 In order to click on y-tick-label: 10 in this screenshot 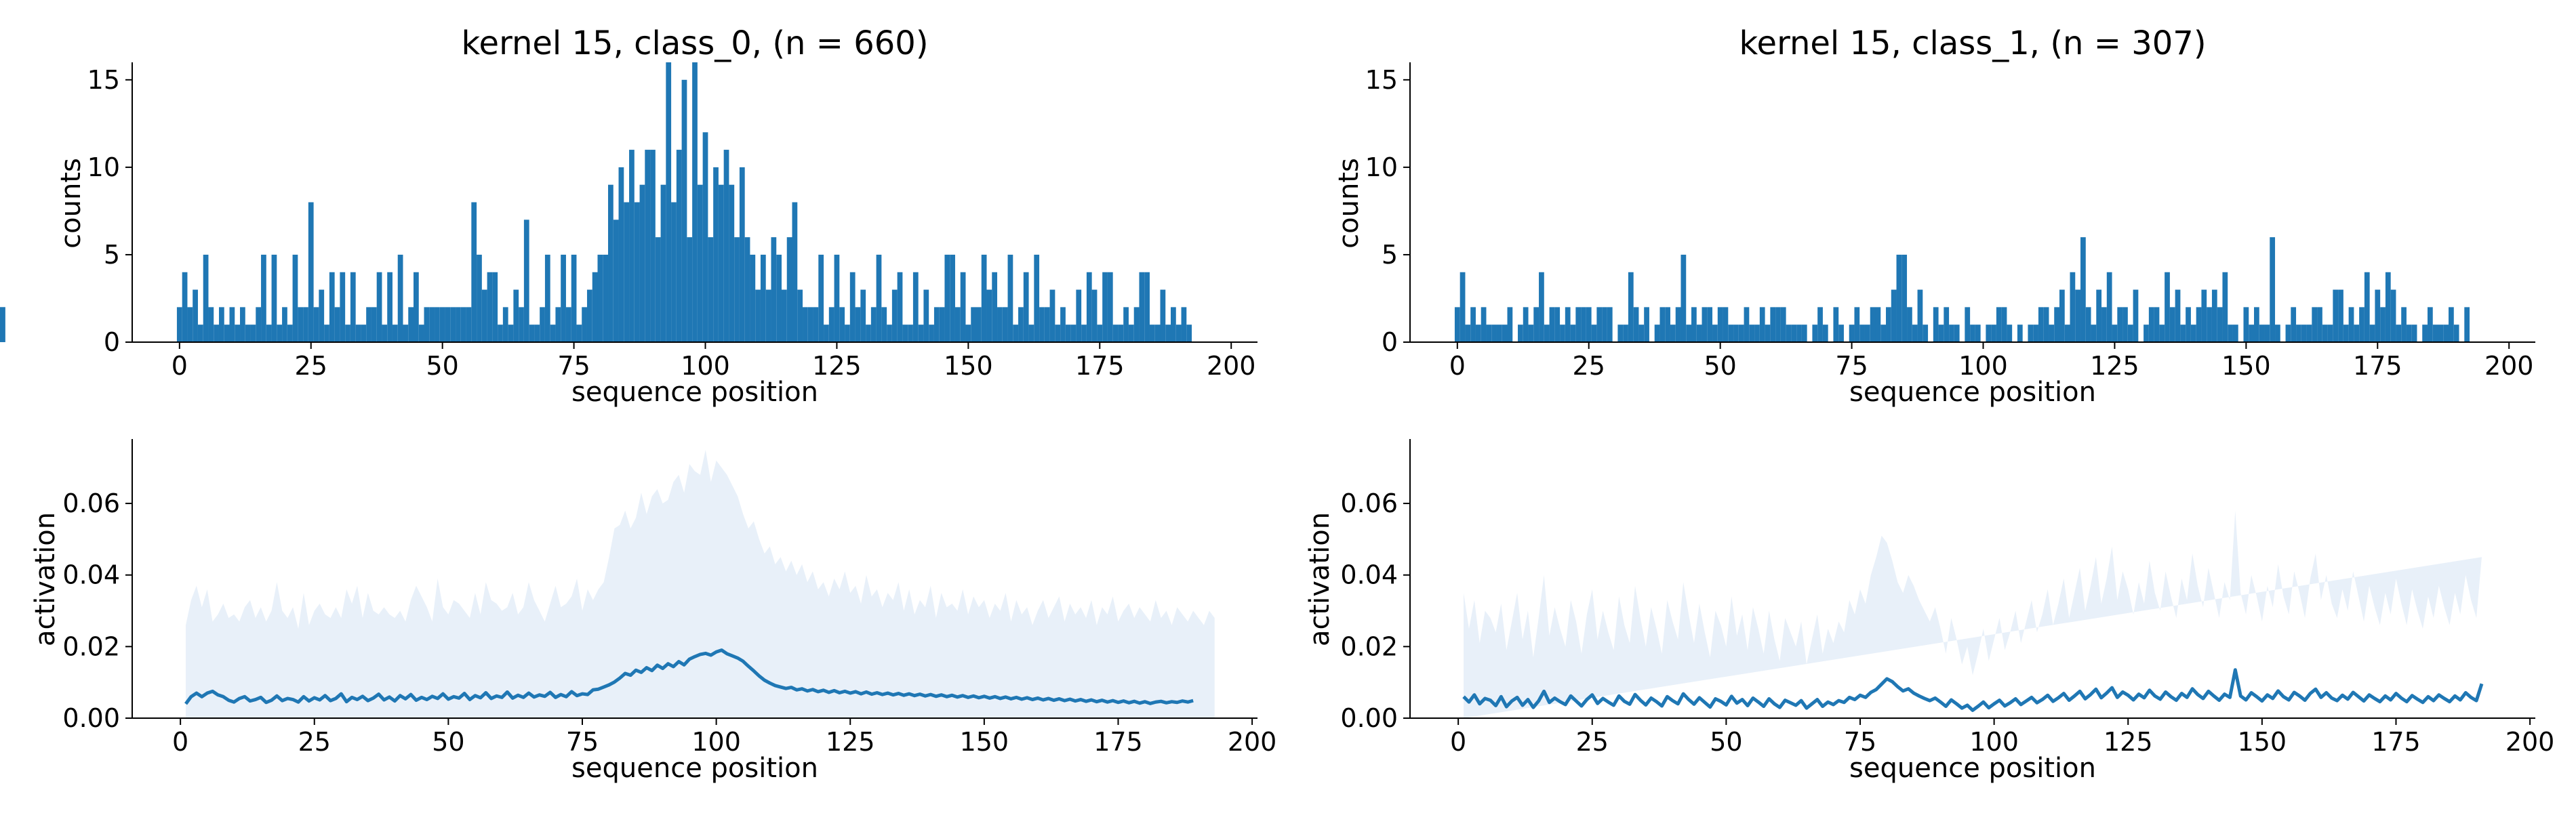, I will do `click(103, 167)`.